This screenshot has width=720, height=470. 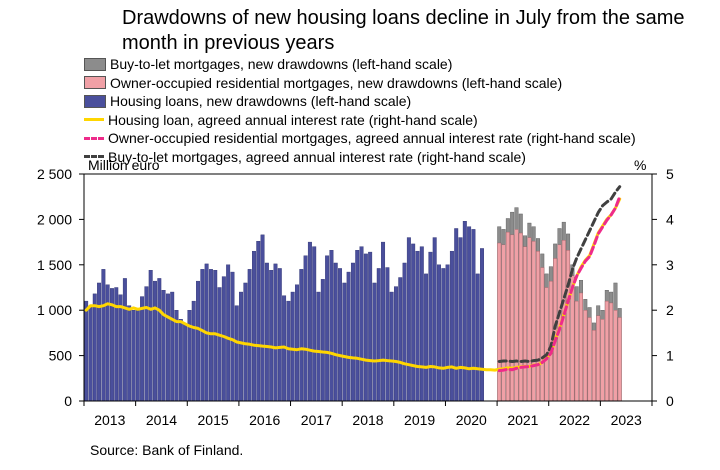 What do you see at coordinates (167, 450) in the screenshot?
I see `source-note: Source: Bank of Finland.` at bounding box center [167, 450].